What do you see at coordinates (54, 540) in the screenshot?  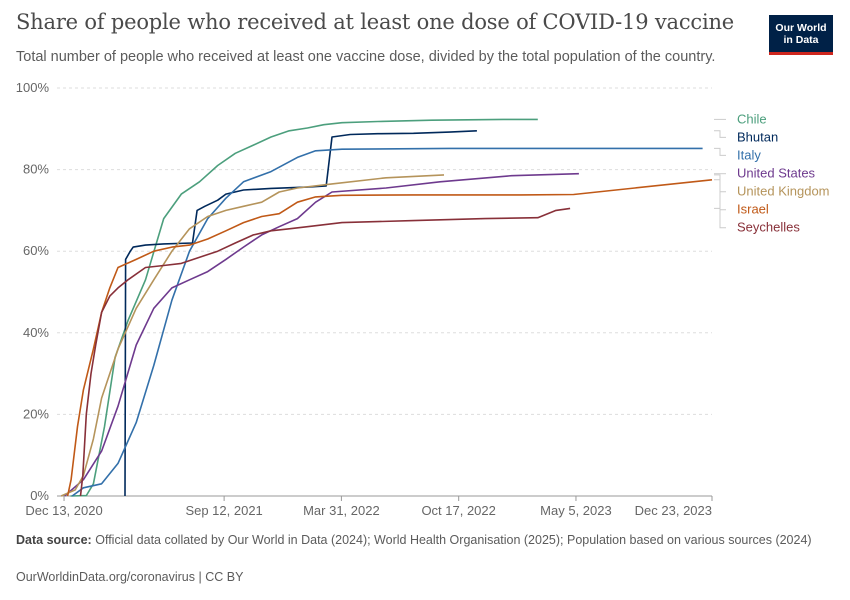 I see `data-source-label: Data source:` at bounding box center [54, 540].